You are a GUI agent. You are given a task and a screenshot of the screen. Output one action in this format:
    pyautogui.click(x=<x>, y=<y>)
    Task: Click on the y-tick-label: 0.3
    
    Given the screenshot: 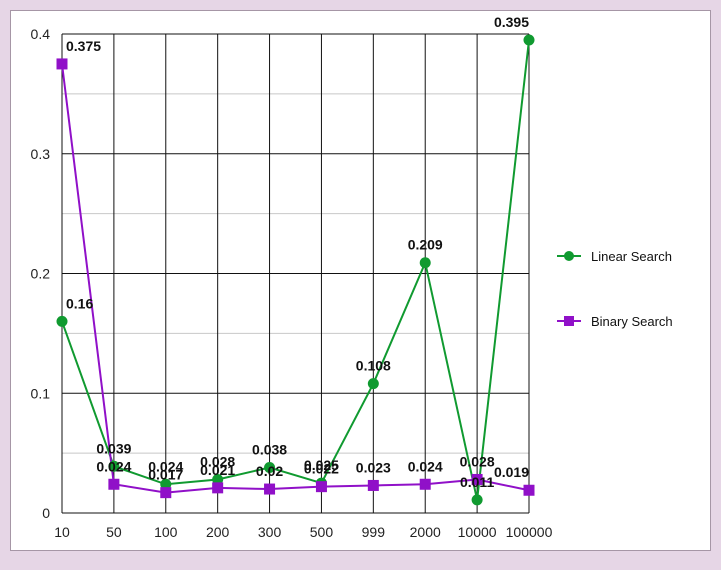 What is the action you would take?
    pyautogui.click(x=41, y=154)
    